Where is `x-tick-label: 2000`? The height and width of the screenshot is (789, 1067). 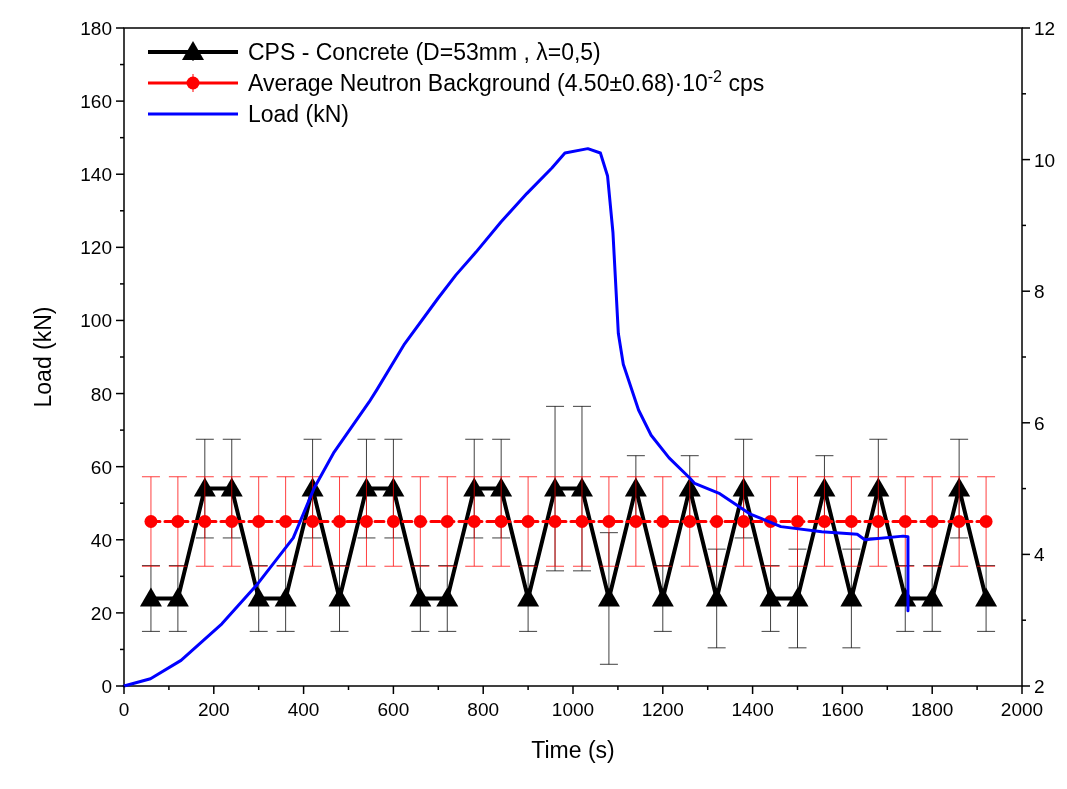
x-tick-label: 2000 is located at coordinates (1022, 709).